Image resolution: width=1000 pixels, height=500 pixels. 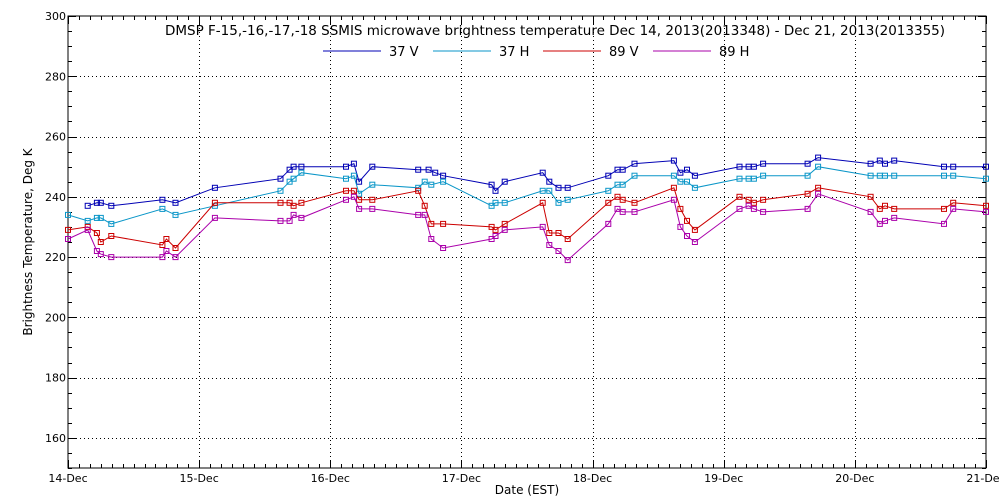 What do you see at coordinates (404, 52) in the screenshot?
I see `legend-label-37-v: 37 V` at bounding box center [404, 52].